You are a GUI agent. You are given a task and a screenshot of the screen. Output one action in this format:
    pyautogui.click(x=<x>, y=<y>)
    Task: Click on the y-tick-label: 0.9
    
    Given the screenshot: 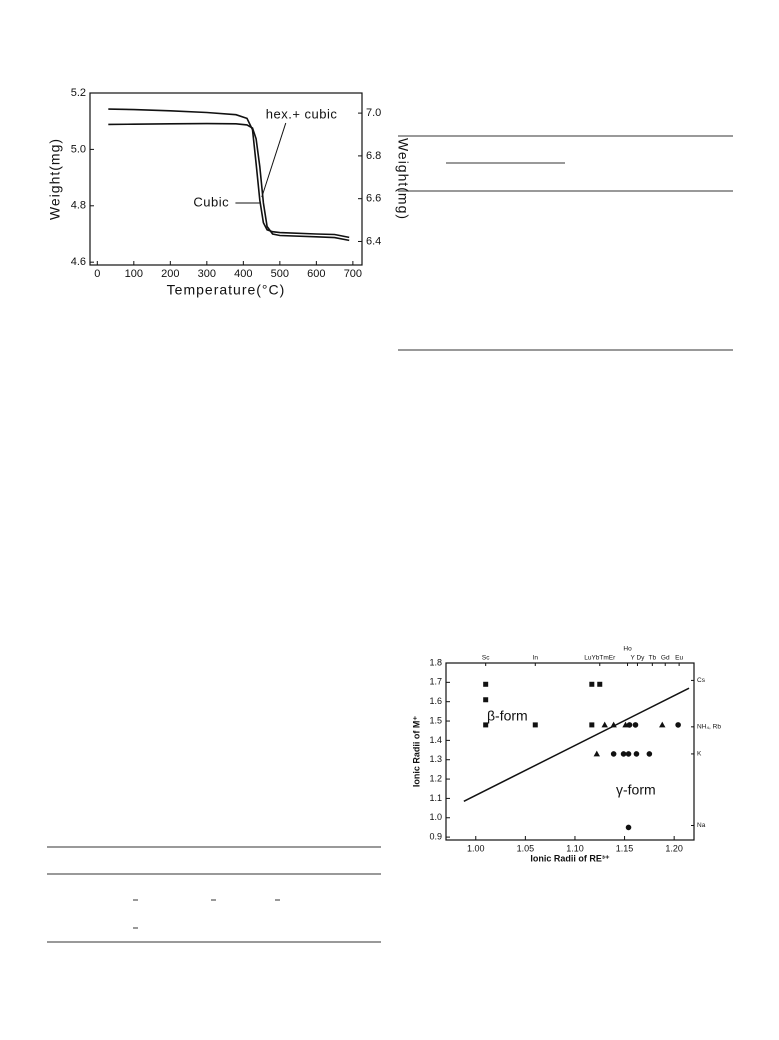 What is the action you would take?
    pyautogui.click(x=435, y=836)
    